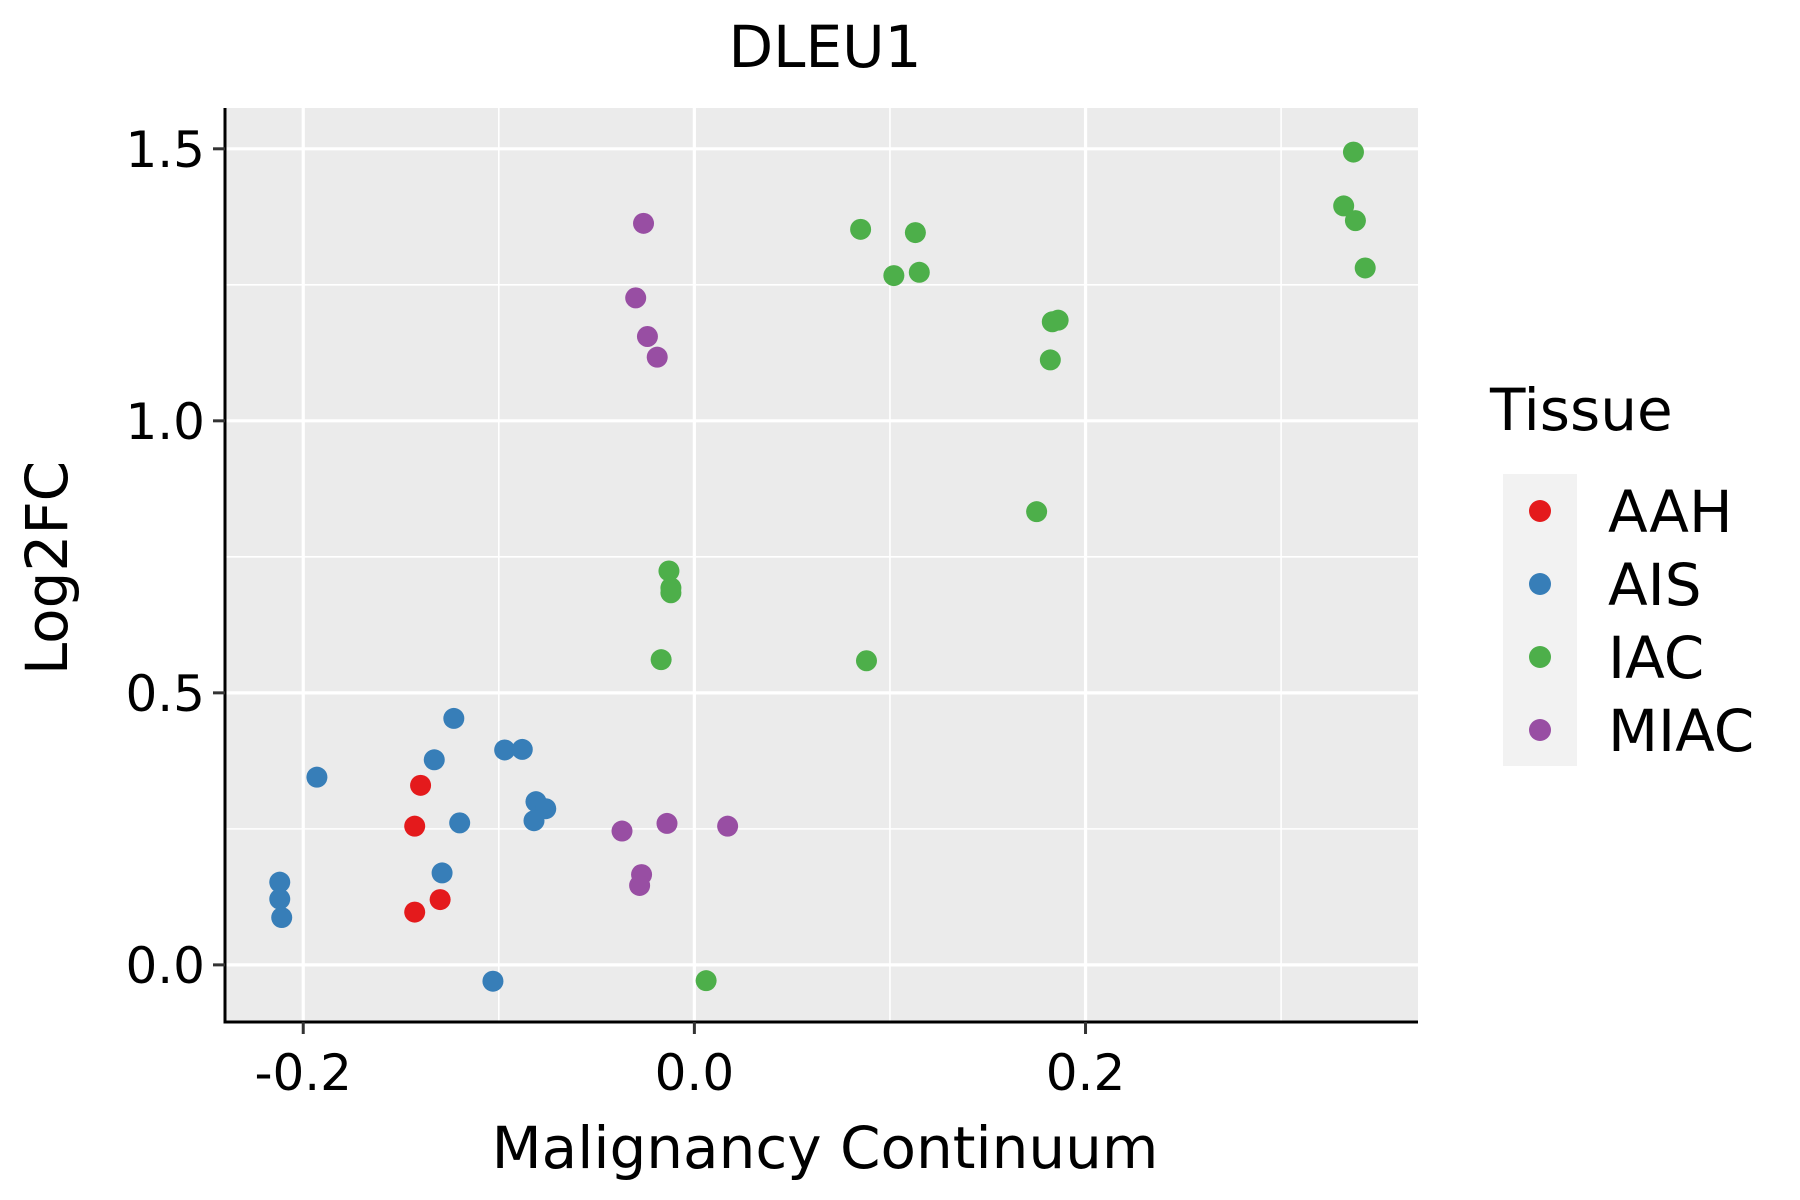 Image resolution: width=1800 pixels, height=1200 pixels. Describe the element at coordinates (165, 694) in the screenshot. I see `y-tick-label: 0.5` at that location.